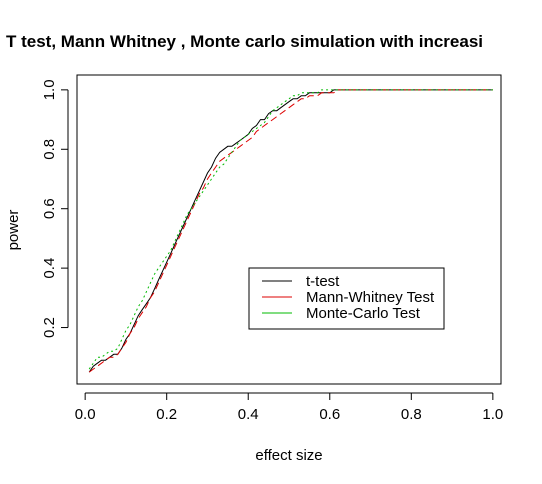 The image size is (542, 484). What do you see at coordinates (329, 414) in the screenshot?
I see `x-tick-label: 0.6` at bounding box center [329, 414].